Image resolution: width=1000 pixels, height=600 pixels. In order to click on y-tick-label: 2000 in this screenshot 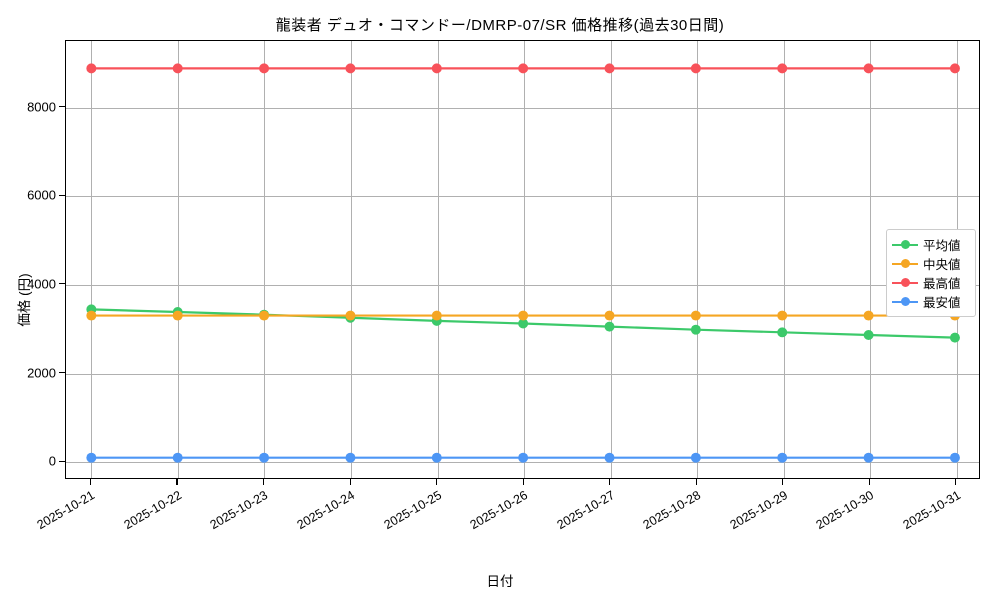, I will do `click(41, 373)`.